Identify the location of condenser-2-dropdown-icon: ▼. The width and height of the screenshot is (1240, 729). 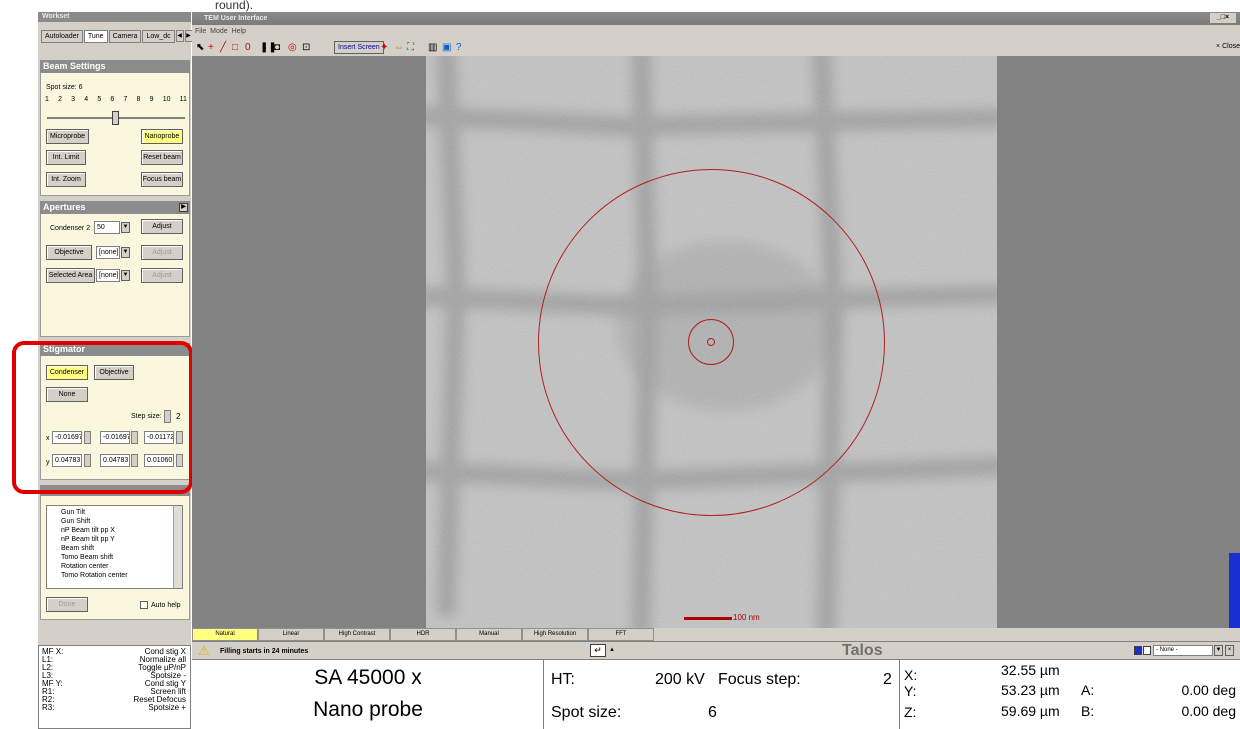
(125, 227).